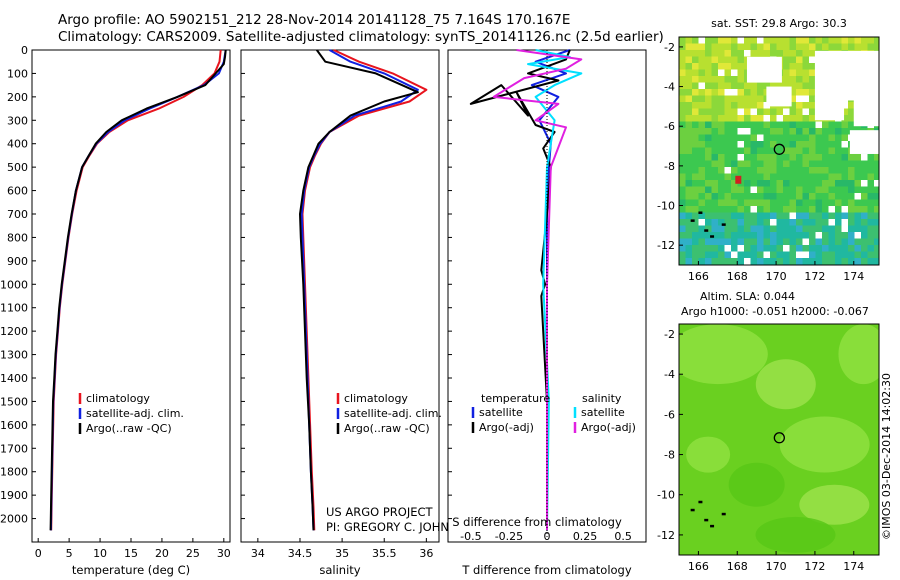  What do you see at coordinates (400, 527) in the screenshot?
I see `credit-pi: PI: GREGORY C. JOHNSON` at bounding box center [400, 527].